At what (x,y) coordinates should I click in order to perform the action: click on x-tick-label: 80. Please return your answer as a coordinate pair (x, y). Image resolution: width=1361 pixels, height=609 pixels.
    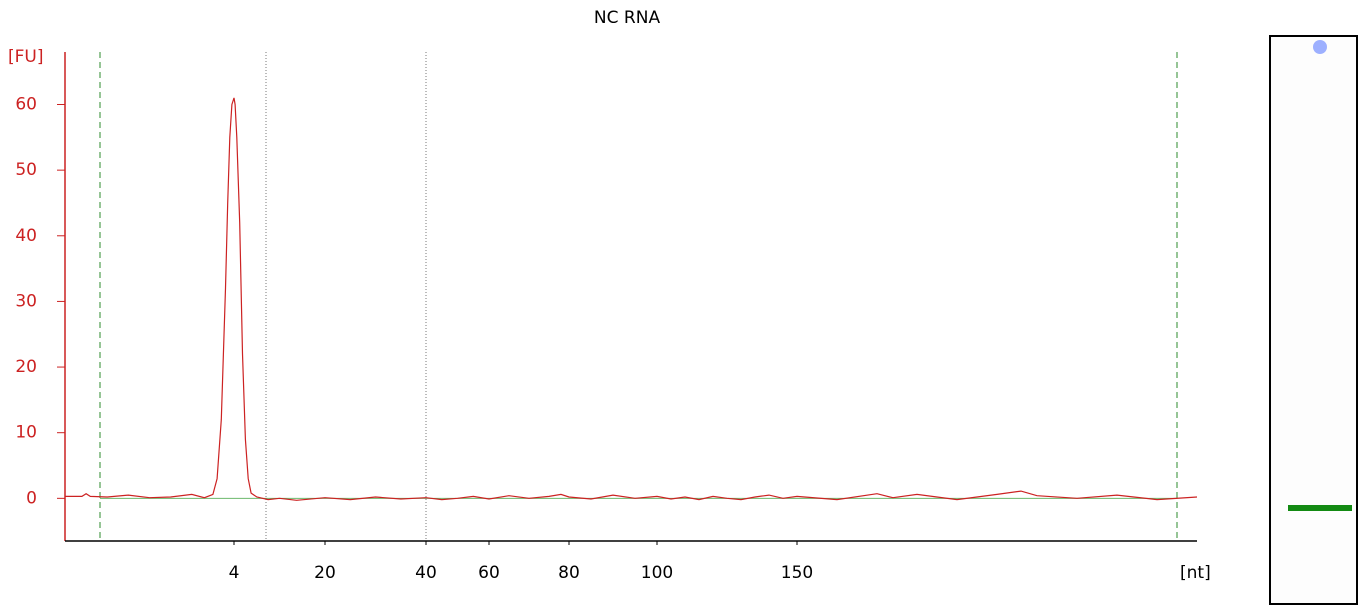
    Looking at the image, I should click on (569, 573).